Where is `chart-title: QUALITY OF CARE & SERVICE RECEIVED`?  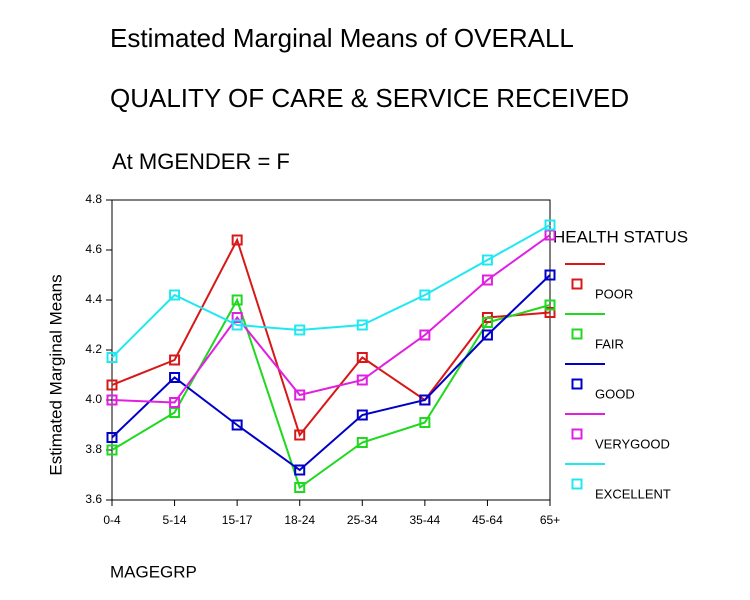
chart-title: QUALITY OF CARE & SERVICE RECEIVED is located at coordinates (369, 98).